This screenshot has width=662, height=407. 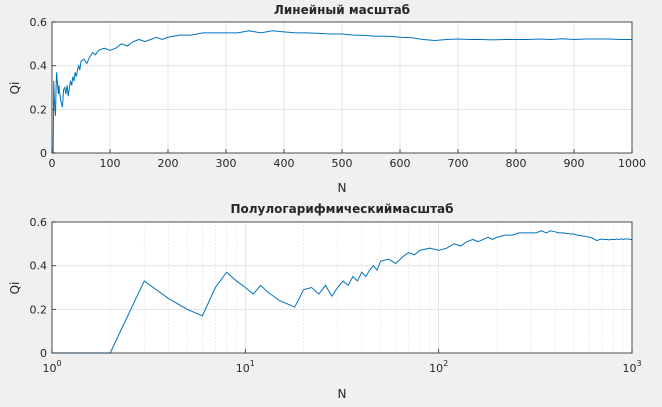 What do you see at coordinates (632, 163) in the screenshot?
I see `x-tick-label: 1000` at bounding box center [632, 163].